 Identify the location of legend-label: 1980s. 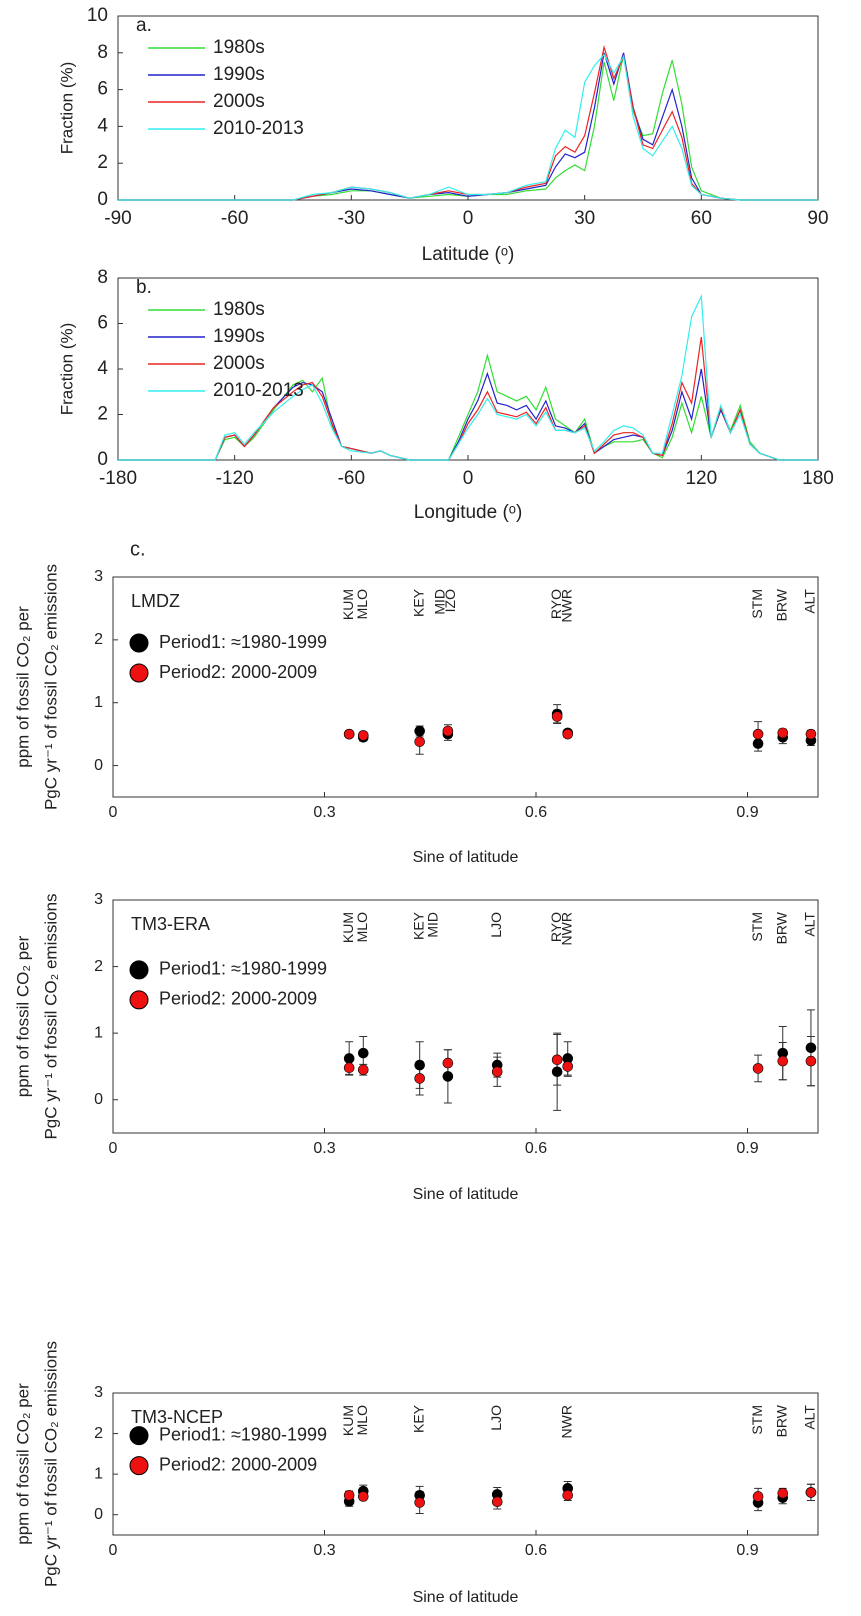
(239, 47).